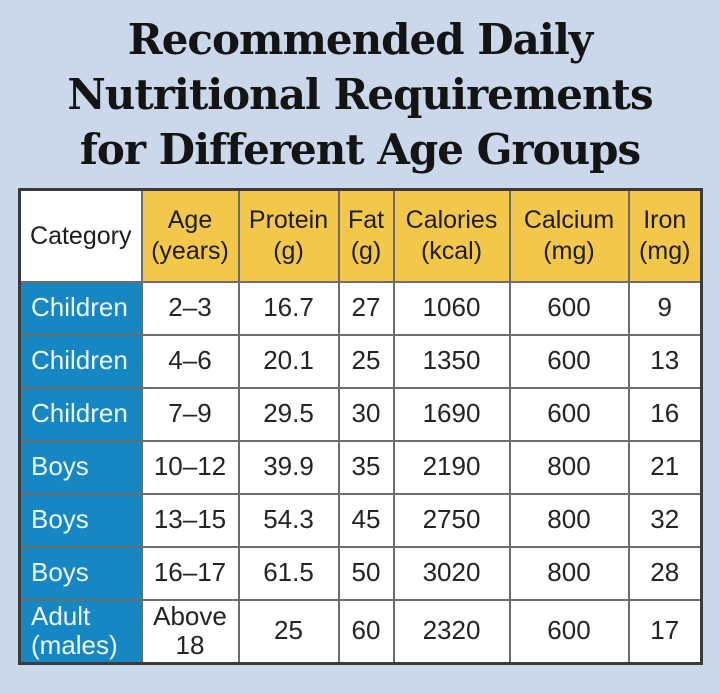 The width and height of the screenshot is (720, 694). What do you see at coordinates (360, 150) in the screenshot?
I see `title-line-3: for Different Age Groups` at bounding box center [360, 150].